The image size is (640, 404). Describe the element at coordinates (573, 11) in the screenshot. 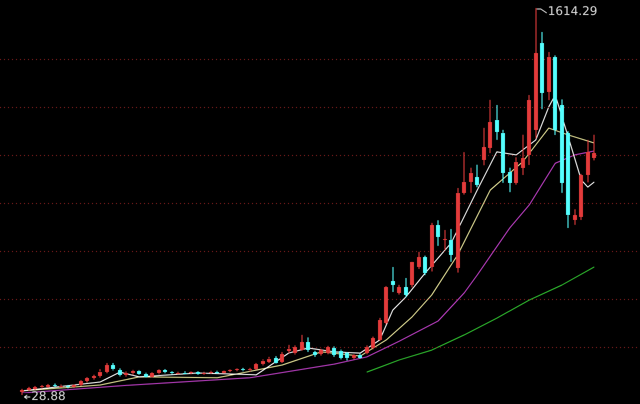

I see `annotation: 1614.29` at that location.